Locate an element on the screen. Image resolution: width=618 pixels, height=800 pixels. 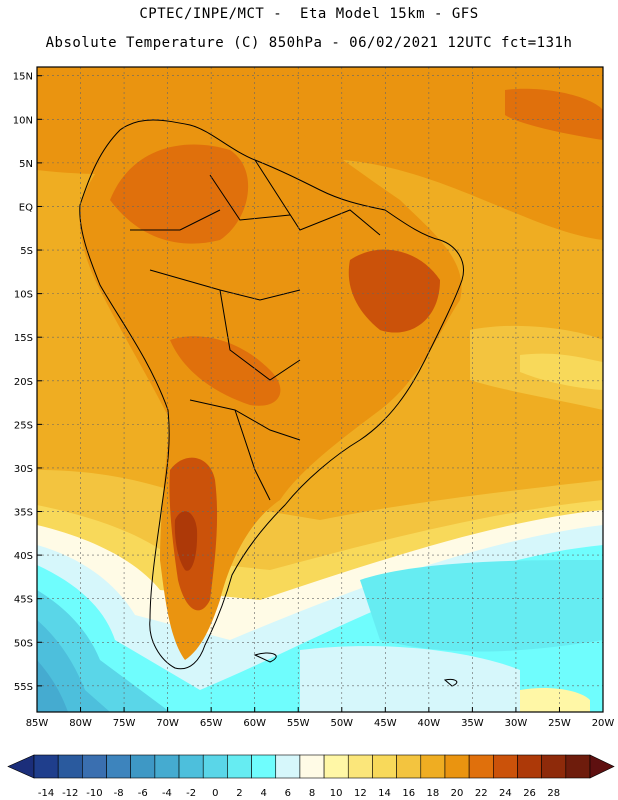
colorbar-label: 22 is located at coordinates (481, 793).